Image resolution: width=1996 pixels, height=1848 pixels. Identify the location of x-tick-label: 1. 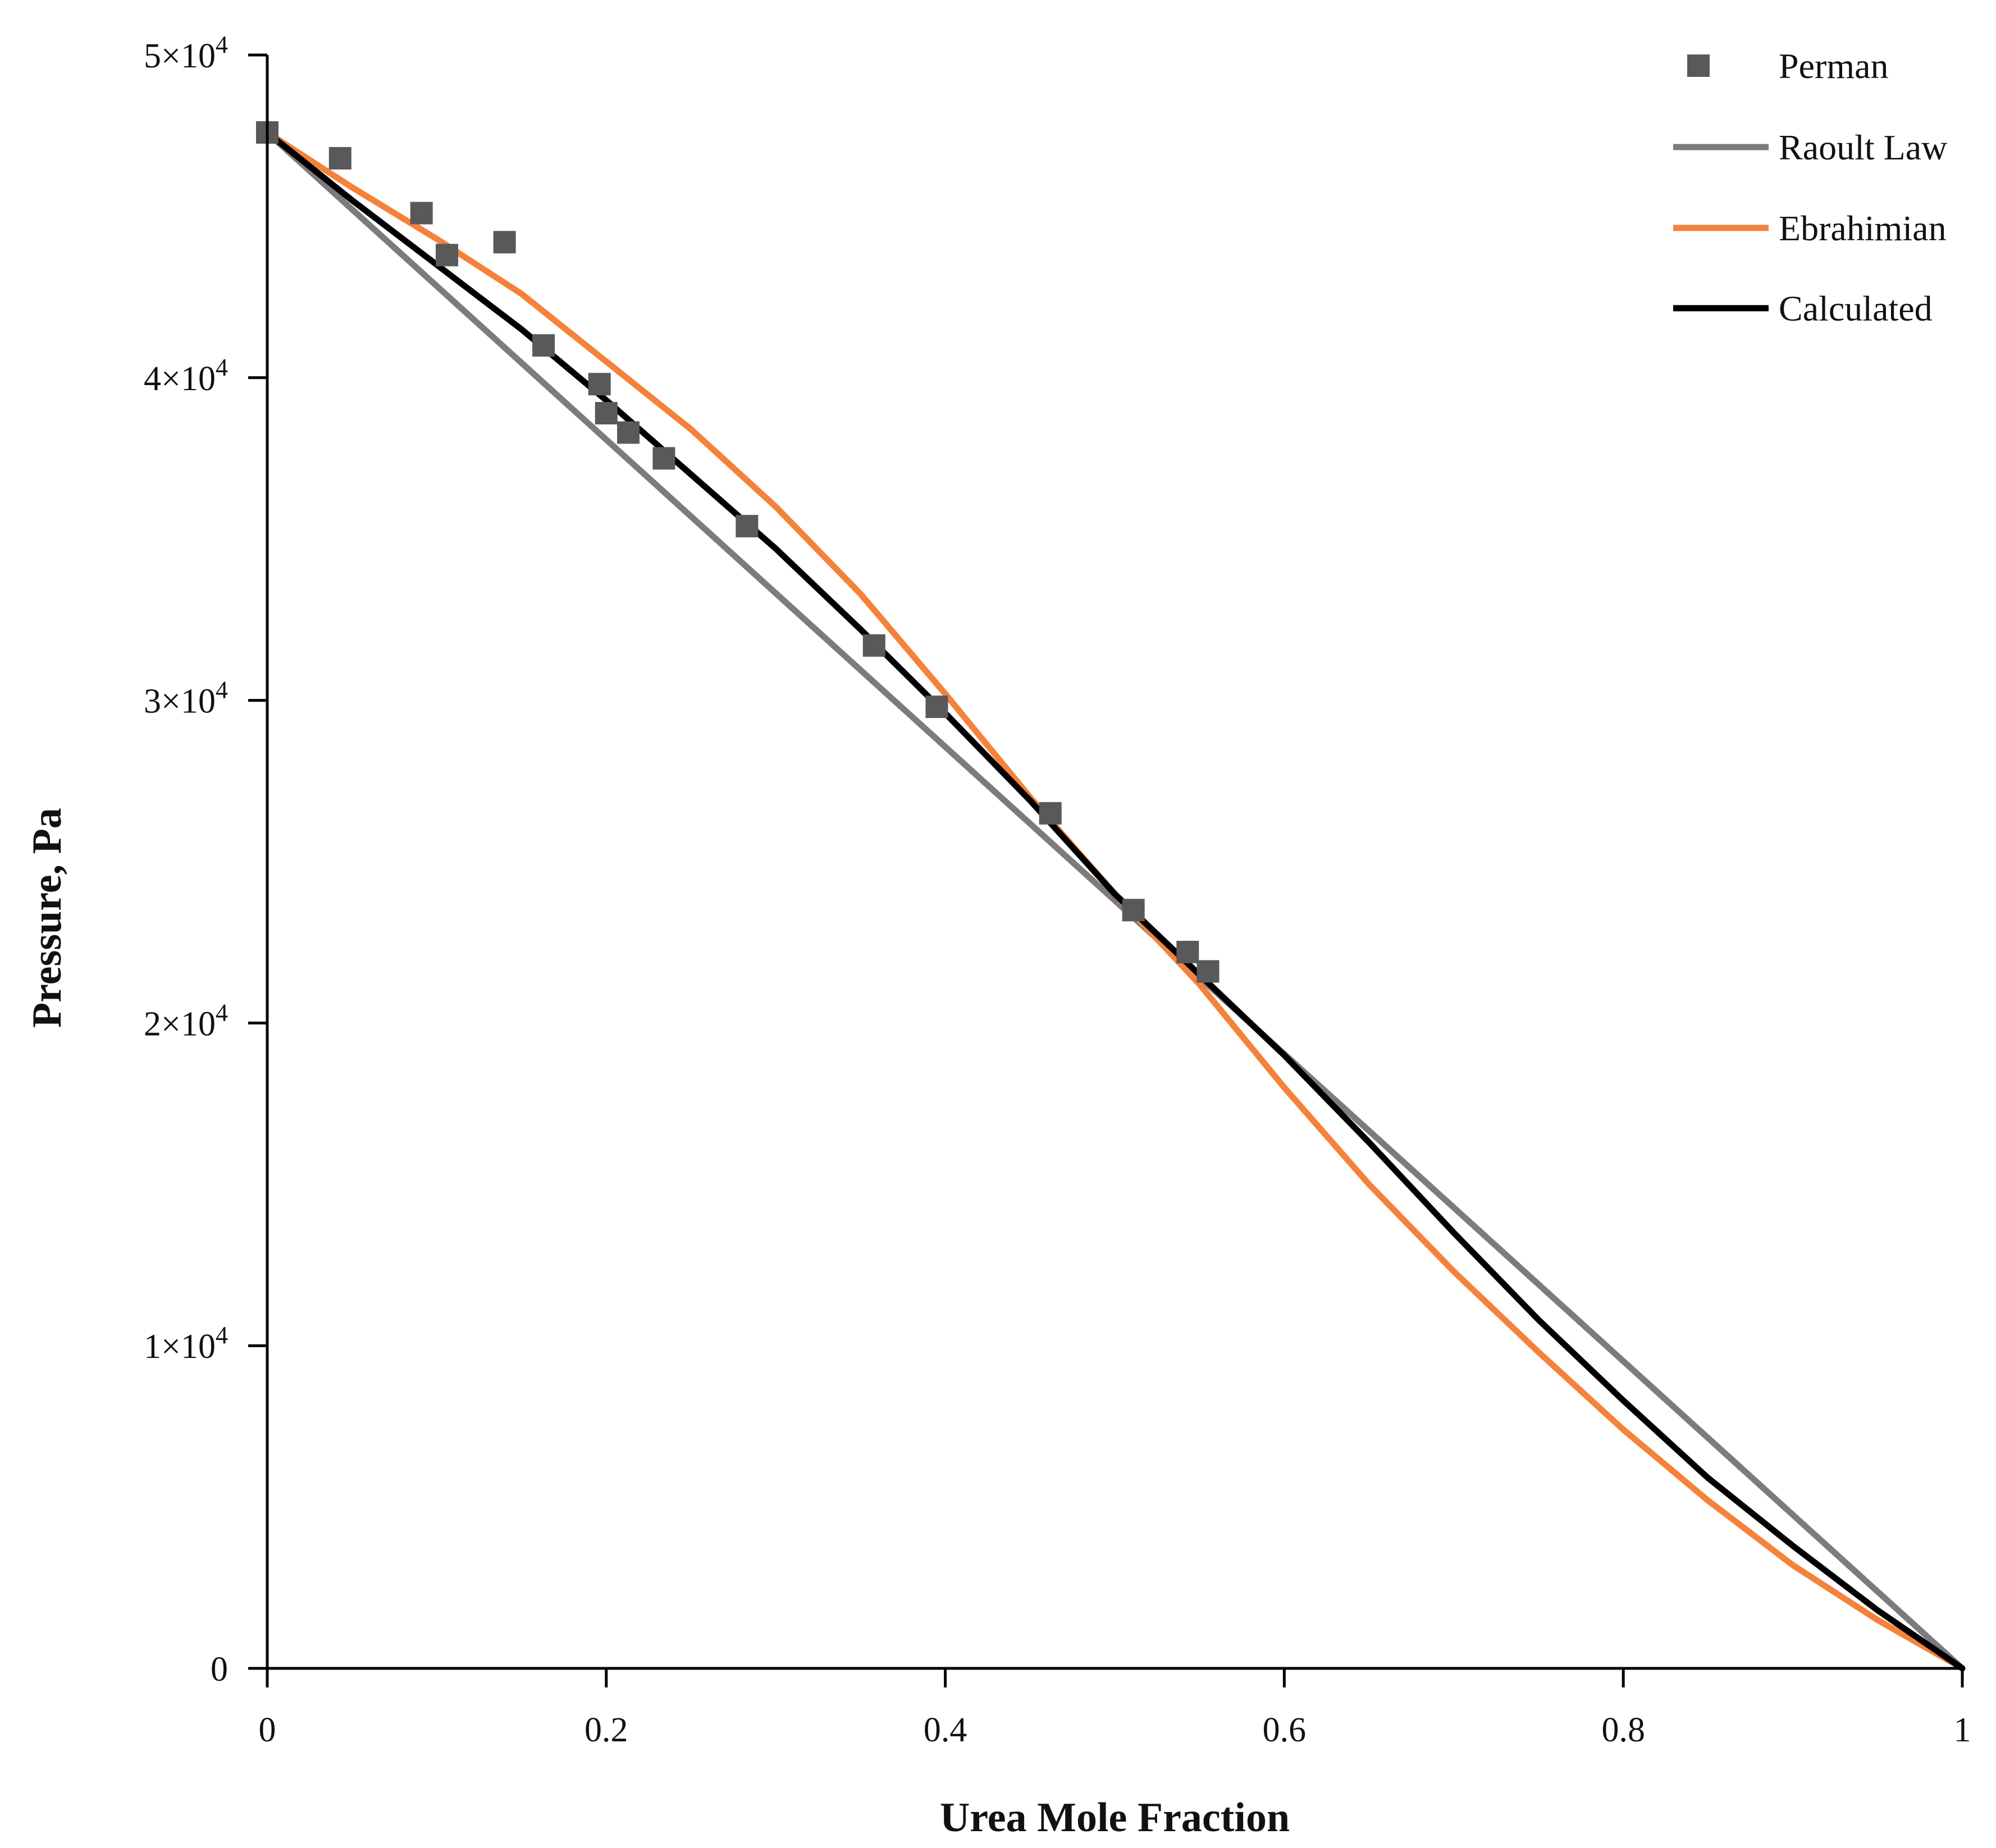
(1963, 1730).